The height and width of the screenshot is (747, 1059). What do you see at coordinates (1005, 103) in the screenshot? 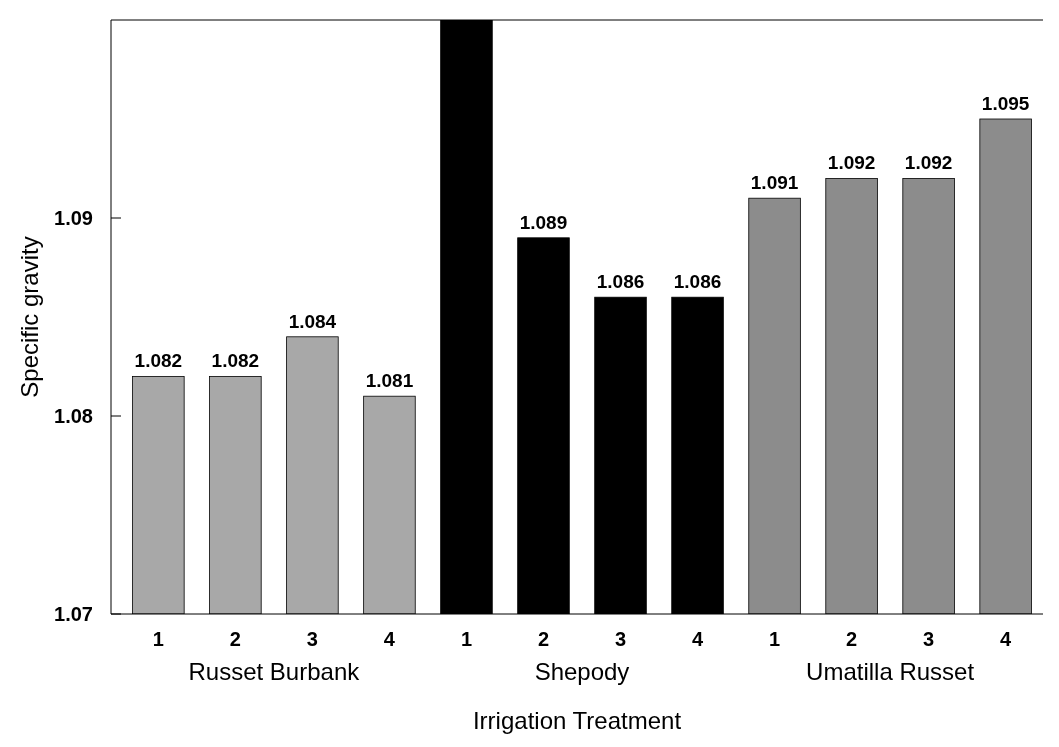
I see `data-label: 1.095` at bounding box center [1005, 103].